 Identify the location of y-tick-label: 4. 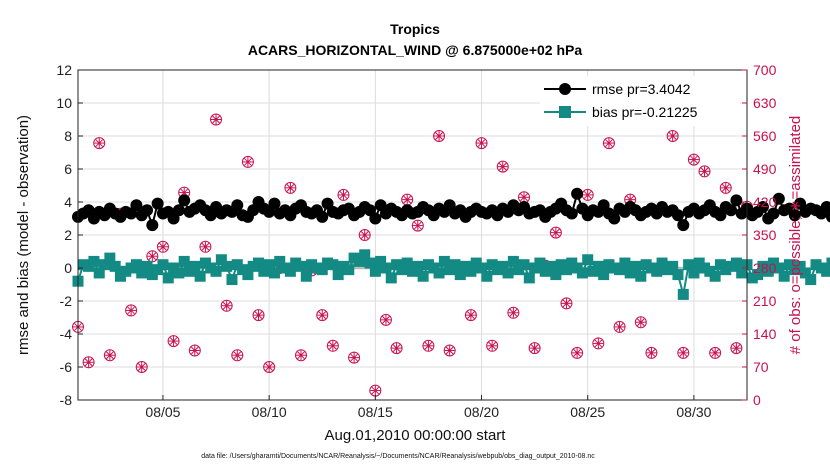
(68, 202).